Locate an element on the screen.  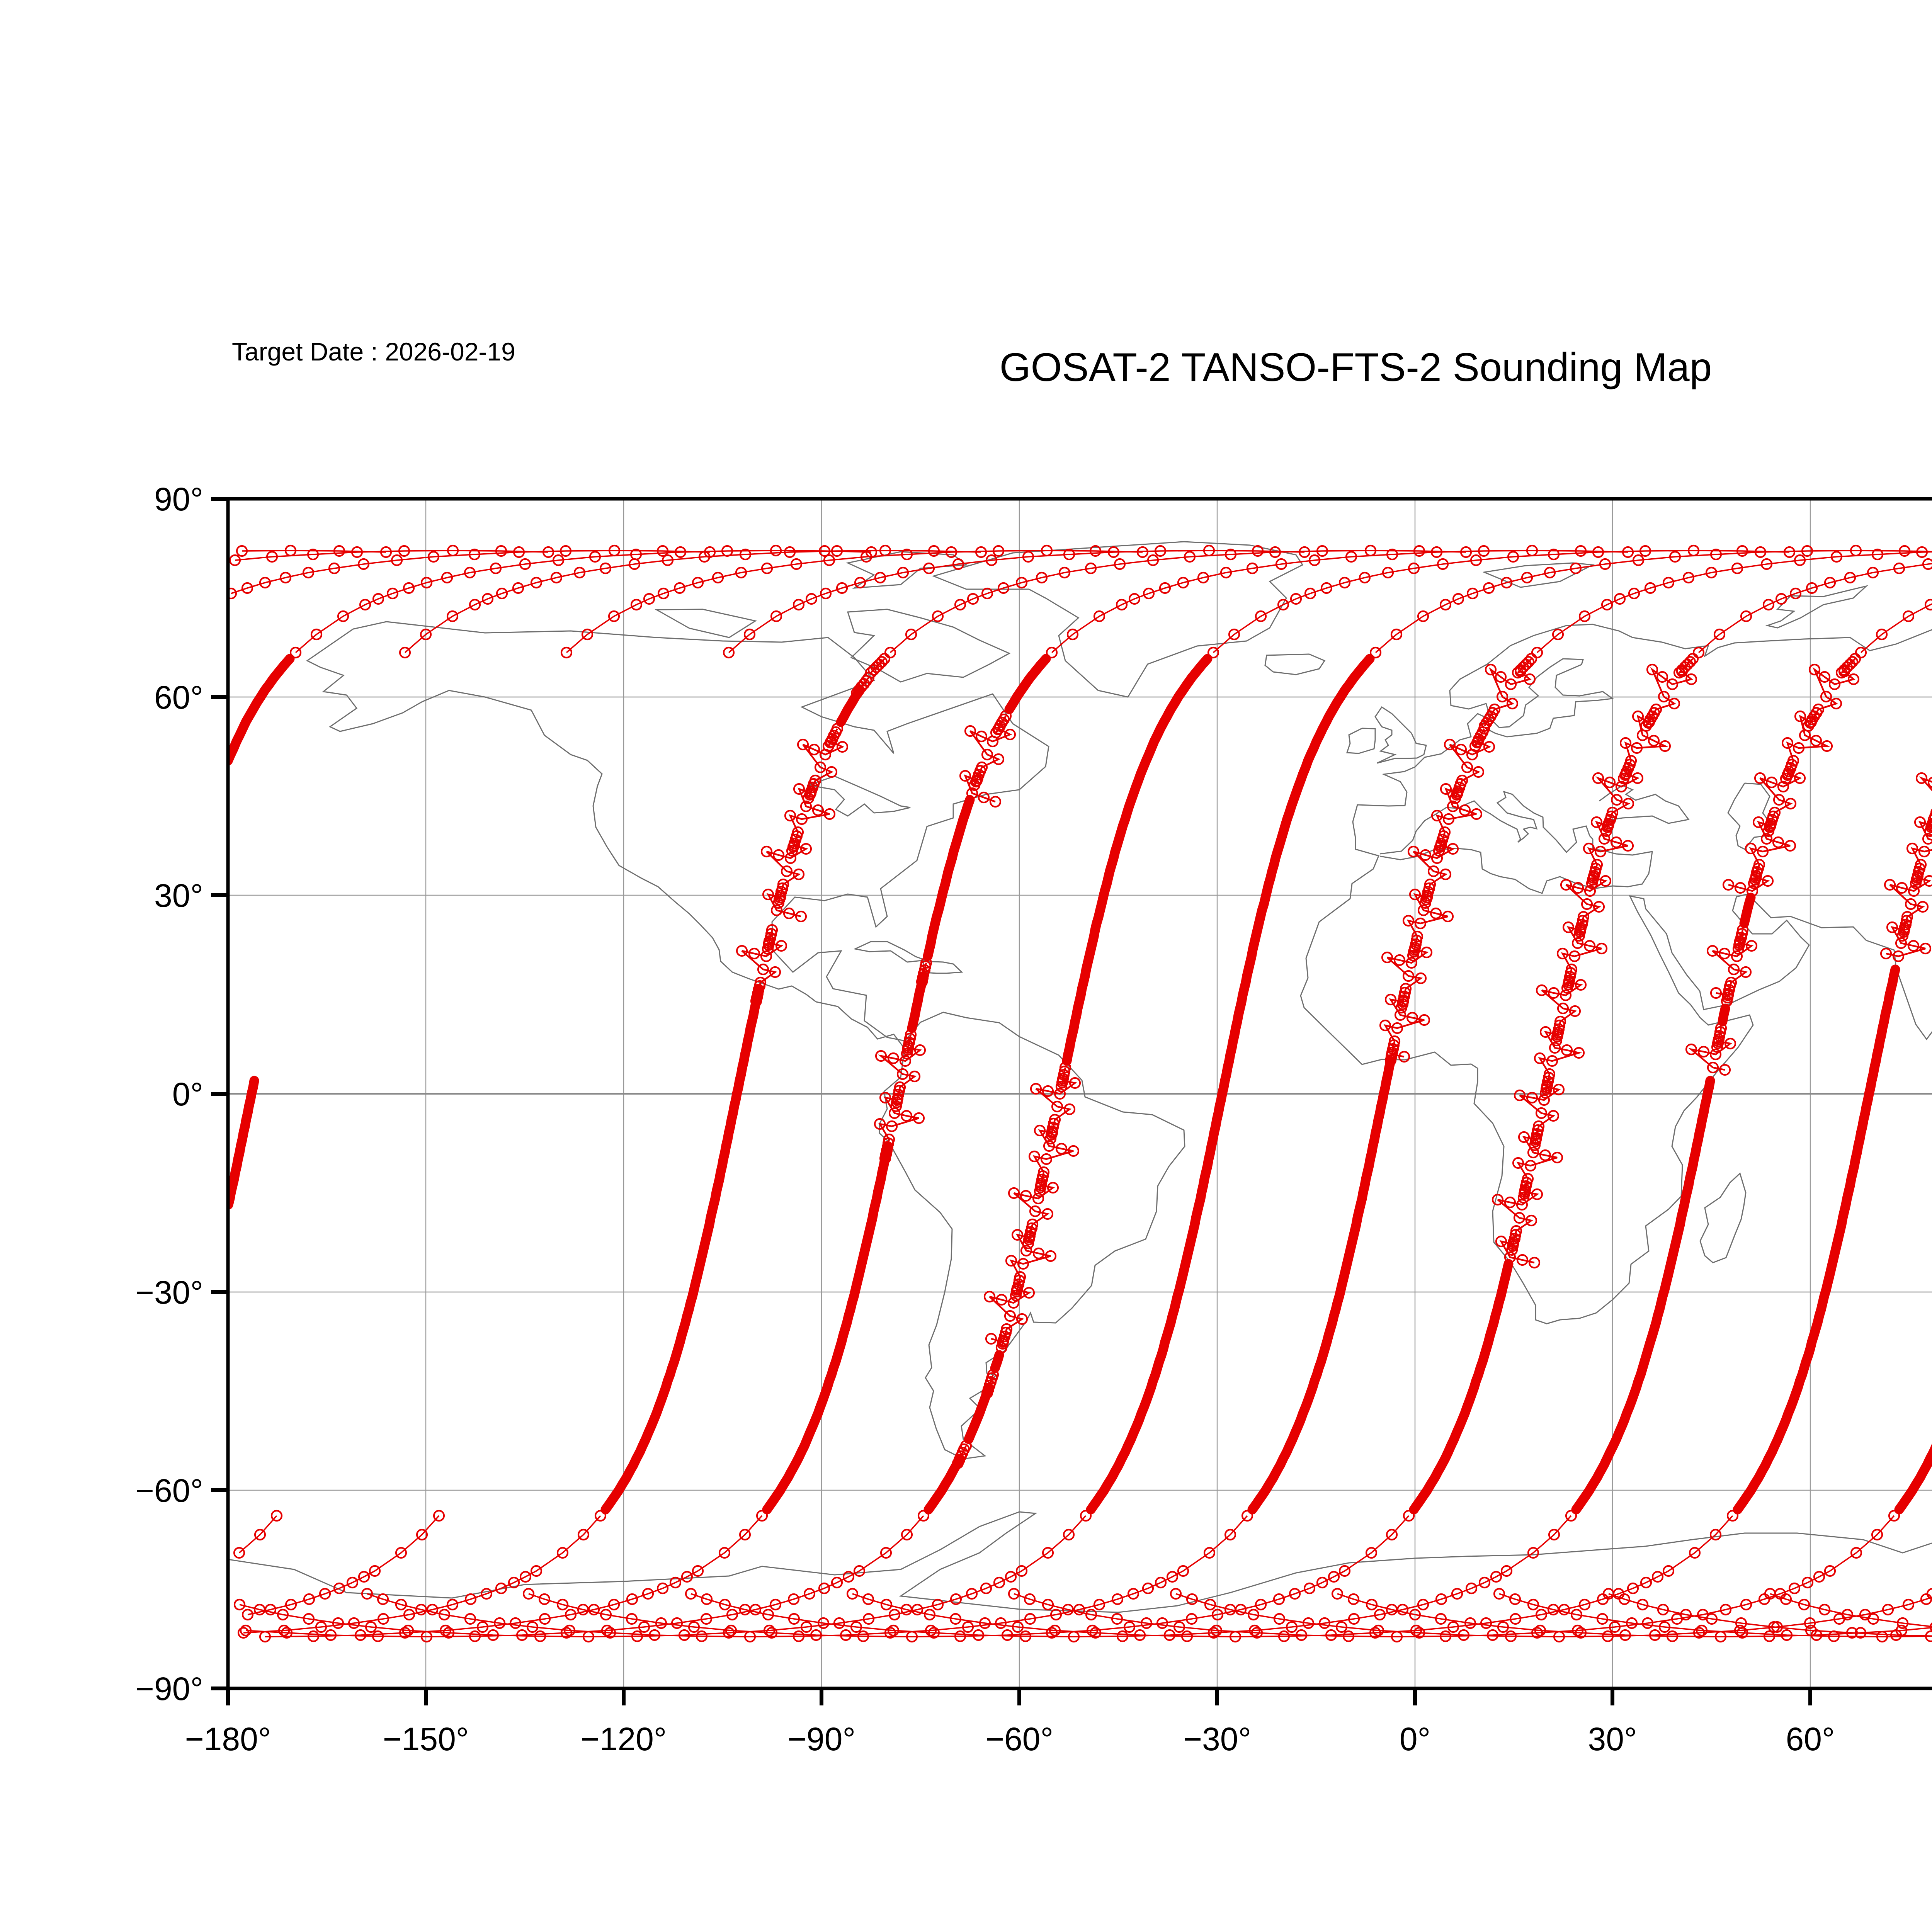
y-tick-label: 0° is located at coordinates (188, 1094).